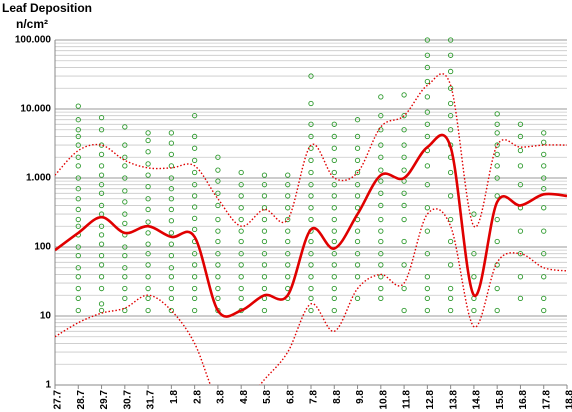 Image resolution: width=572 pixels, height=412 pixels. Describe the element at coordinates (383, 400) in the screenshot. I see `x-tick-label: 10.8` at that location.